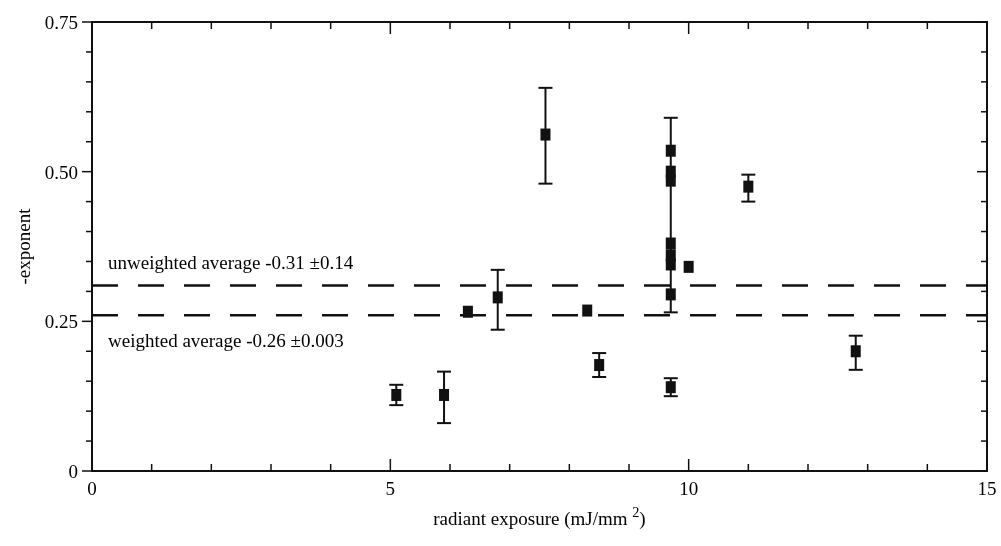  I want to click on x-tick-label: 5, so click(390, 488).